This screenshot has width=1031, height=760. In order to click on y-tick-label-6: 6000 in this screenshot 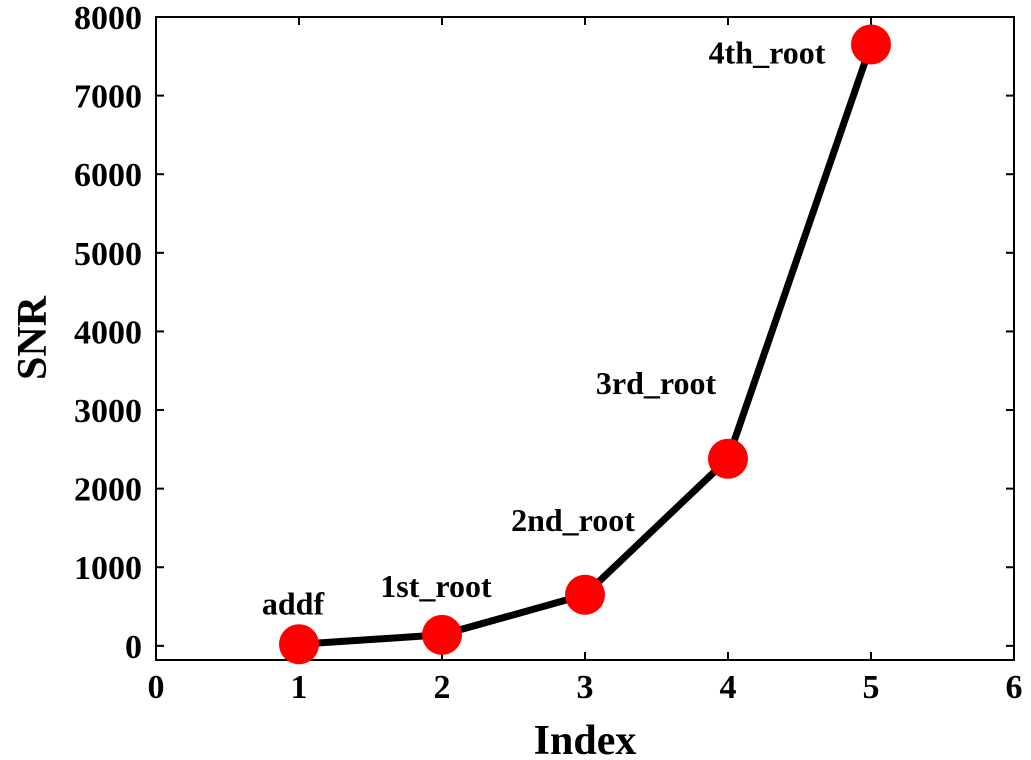, I will do `click(108, 175)`.